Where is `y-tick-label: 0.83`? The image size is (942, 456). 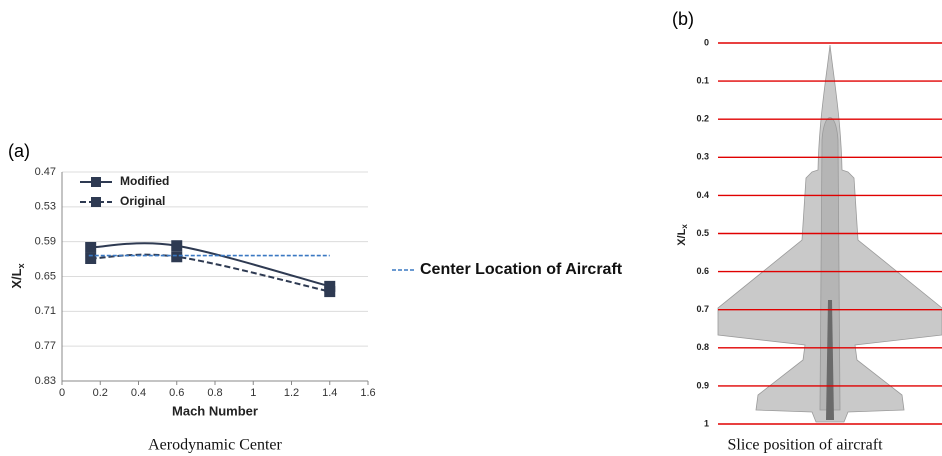
y-tick-label: 0.83 is located at coordinates (45, 381).